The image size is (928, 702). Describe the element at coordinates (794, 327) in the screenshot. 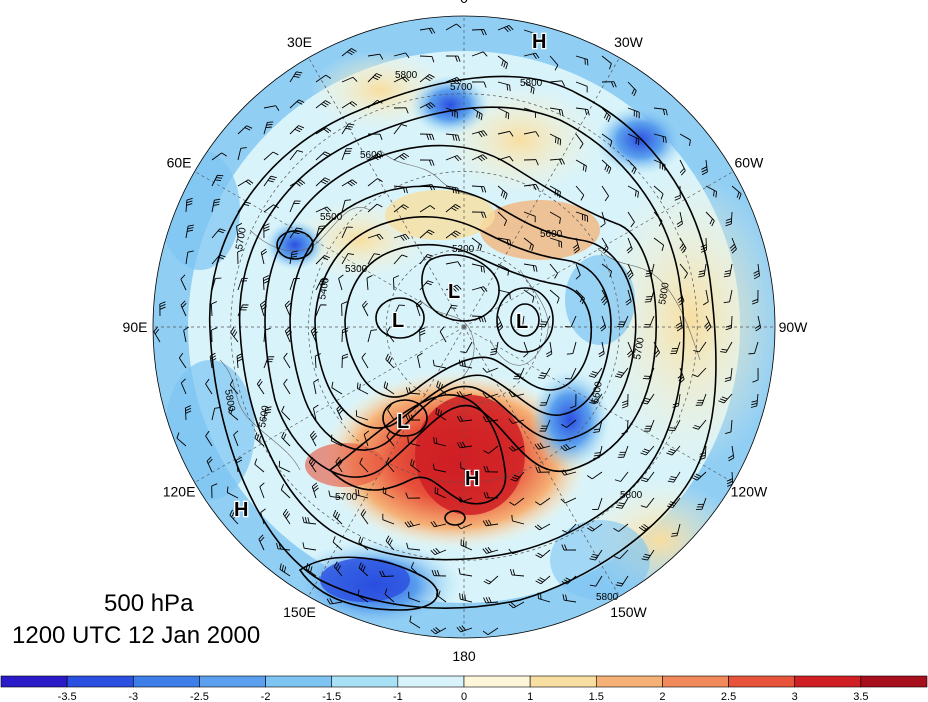

I see `lon-label-3: 90W` at that location.